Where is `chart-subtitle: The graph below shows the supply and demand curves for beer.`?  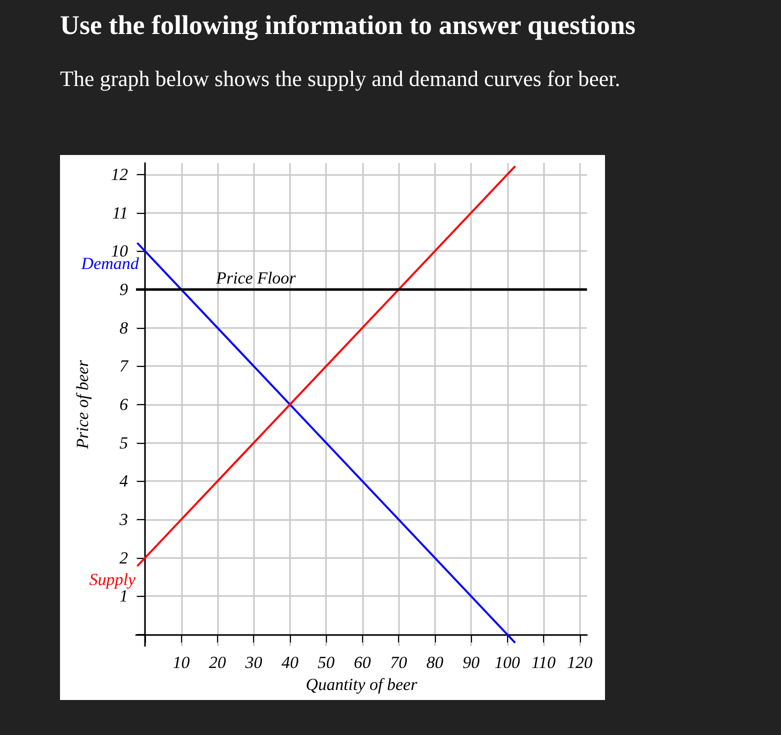 chart-subtitle: The graph below shows the supply and demand curves for beer. is located at coordinates (340, 79).